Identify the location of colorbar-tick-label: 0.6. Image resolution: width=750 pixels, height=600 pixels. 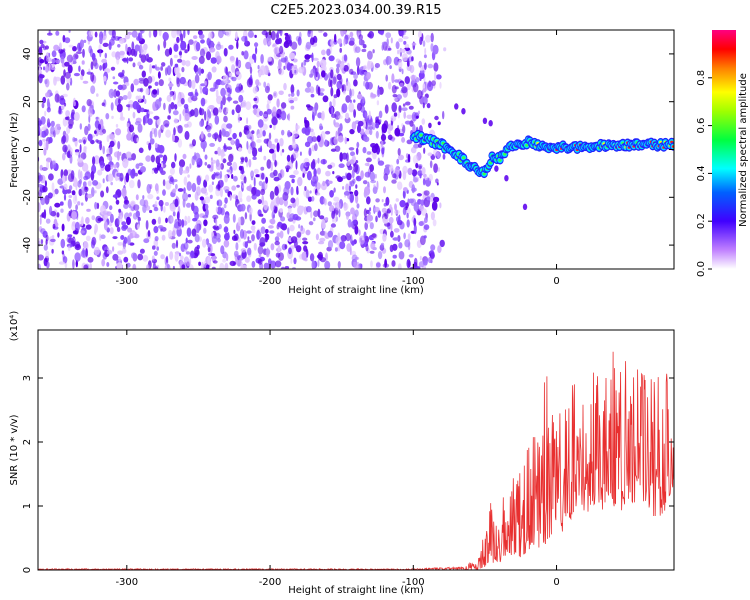
(701, 126).